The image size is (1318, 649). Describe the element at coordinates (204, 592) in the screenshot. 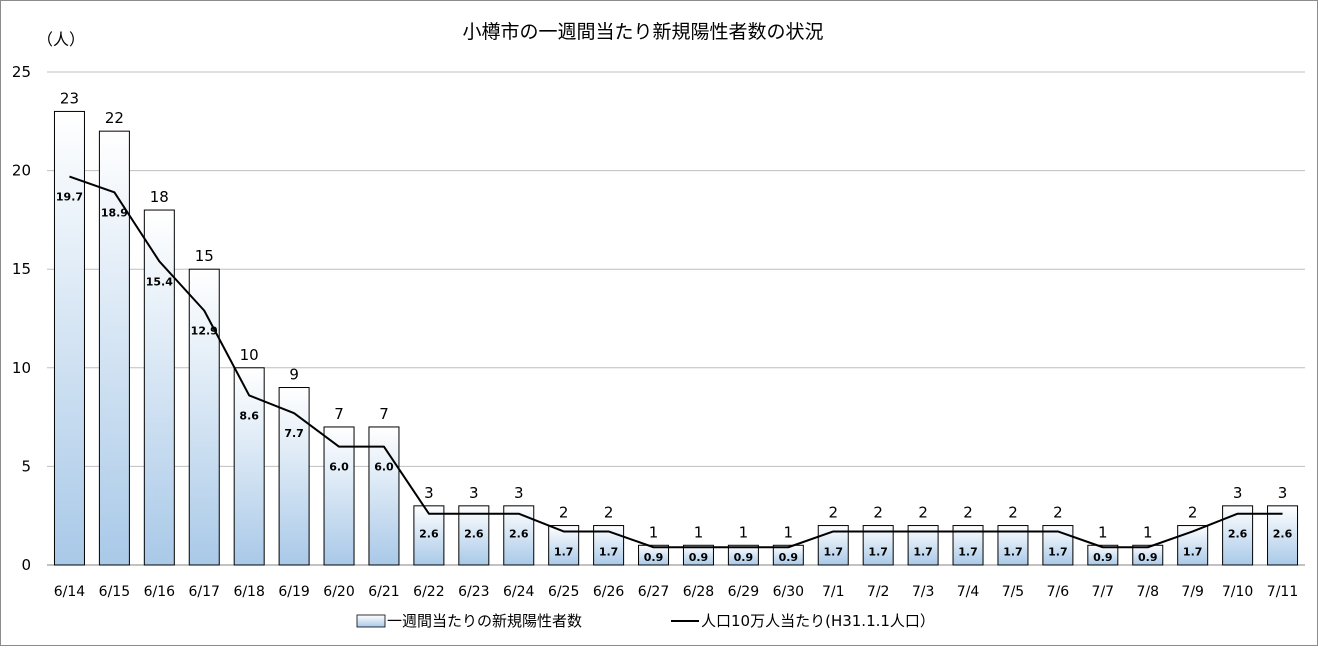

I see `x-tick-label: 6/17` at that location.